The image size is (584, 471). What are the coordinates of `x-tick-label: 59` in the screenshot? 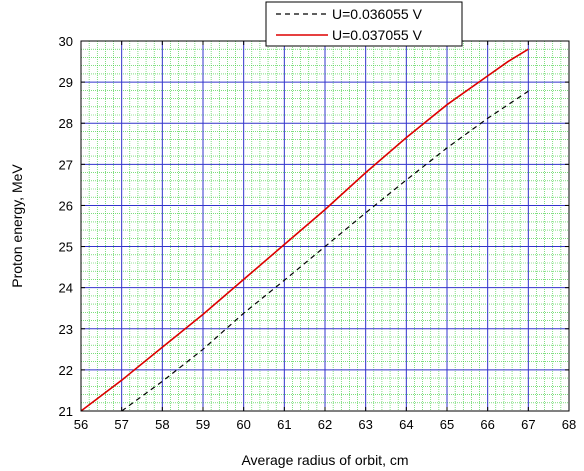 It's located at (203, 424).